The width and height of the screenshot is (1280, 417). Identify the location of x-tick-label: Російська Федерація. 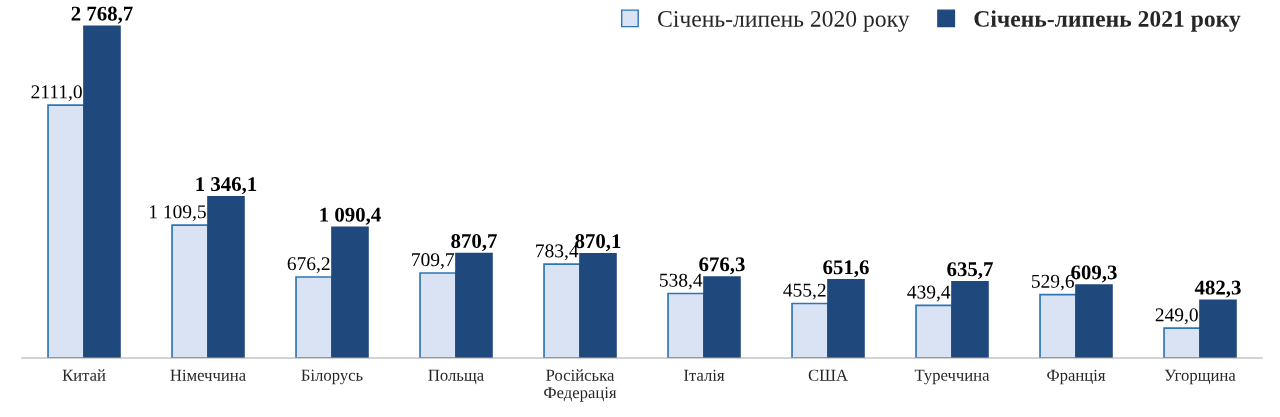
(580, 385).